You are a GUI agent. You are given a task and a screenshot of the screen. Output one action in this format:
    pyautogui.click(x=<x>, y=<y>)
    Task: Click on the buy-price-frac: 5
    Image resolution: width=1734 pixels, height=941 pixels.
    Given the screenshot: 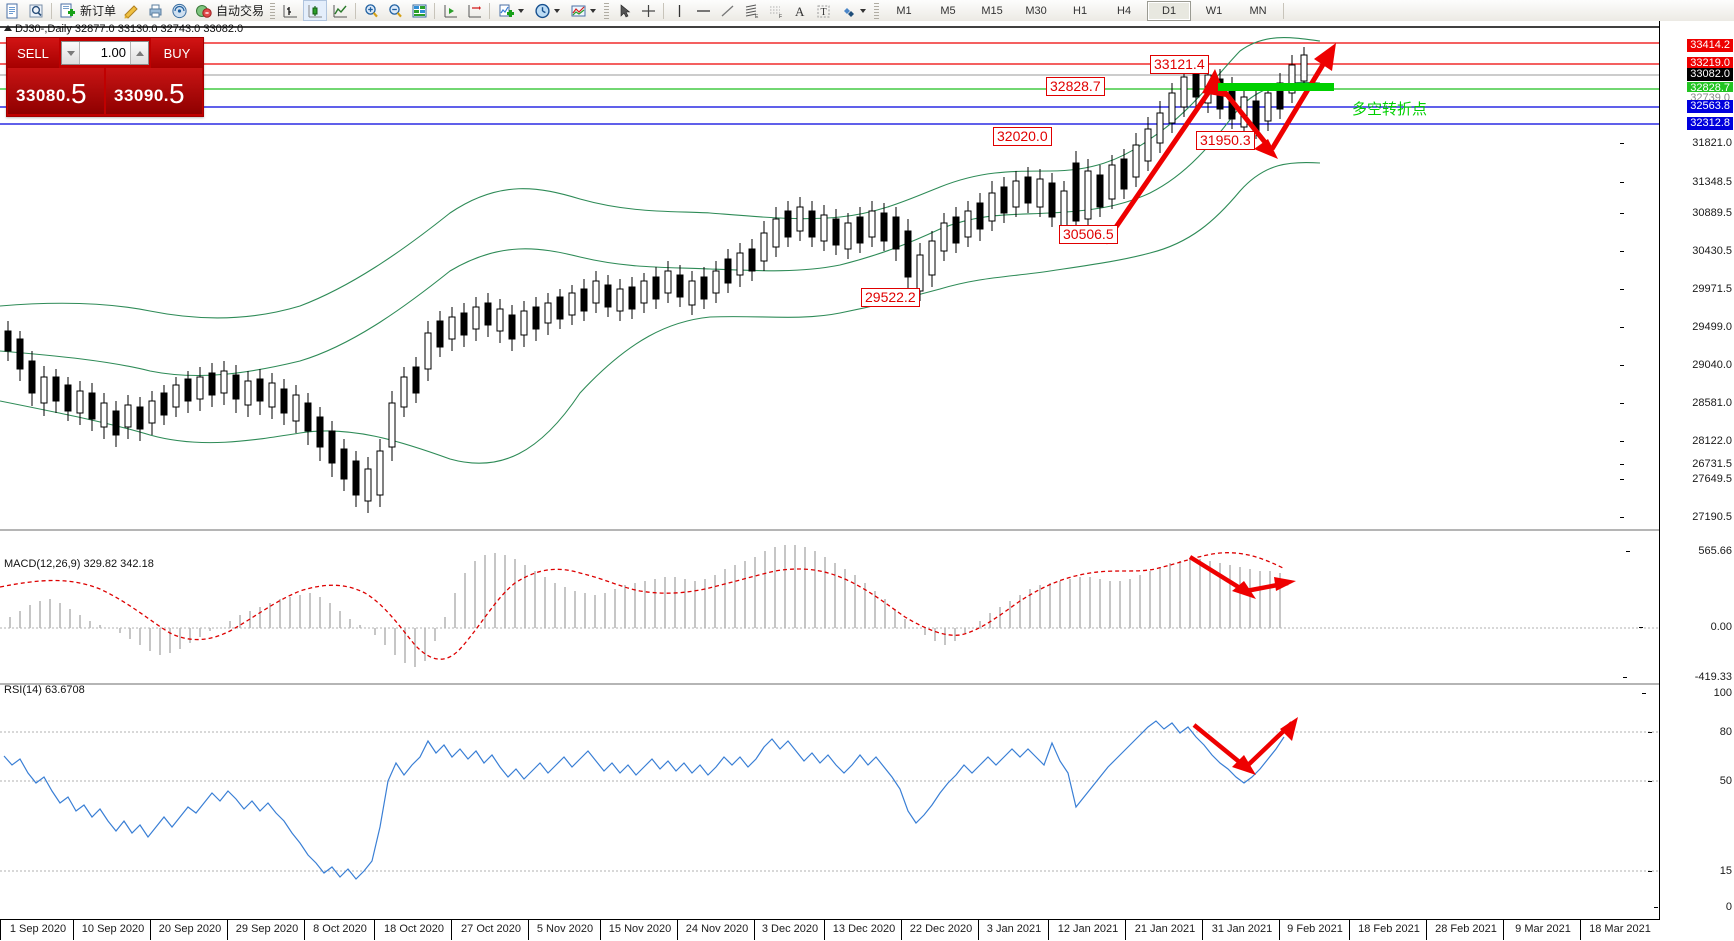 What is the action you would take?
    pyautogui.click(x=177, y=93)
    